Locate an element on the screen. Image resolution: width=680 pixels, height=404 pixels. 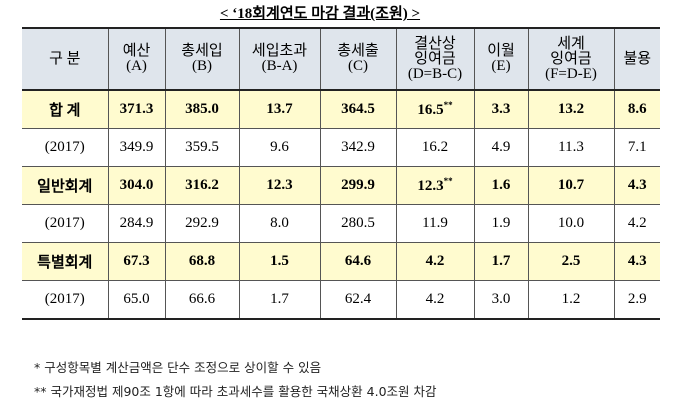
value-cell: 65.0 is located at coordinates (136, 300).